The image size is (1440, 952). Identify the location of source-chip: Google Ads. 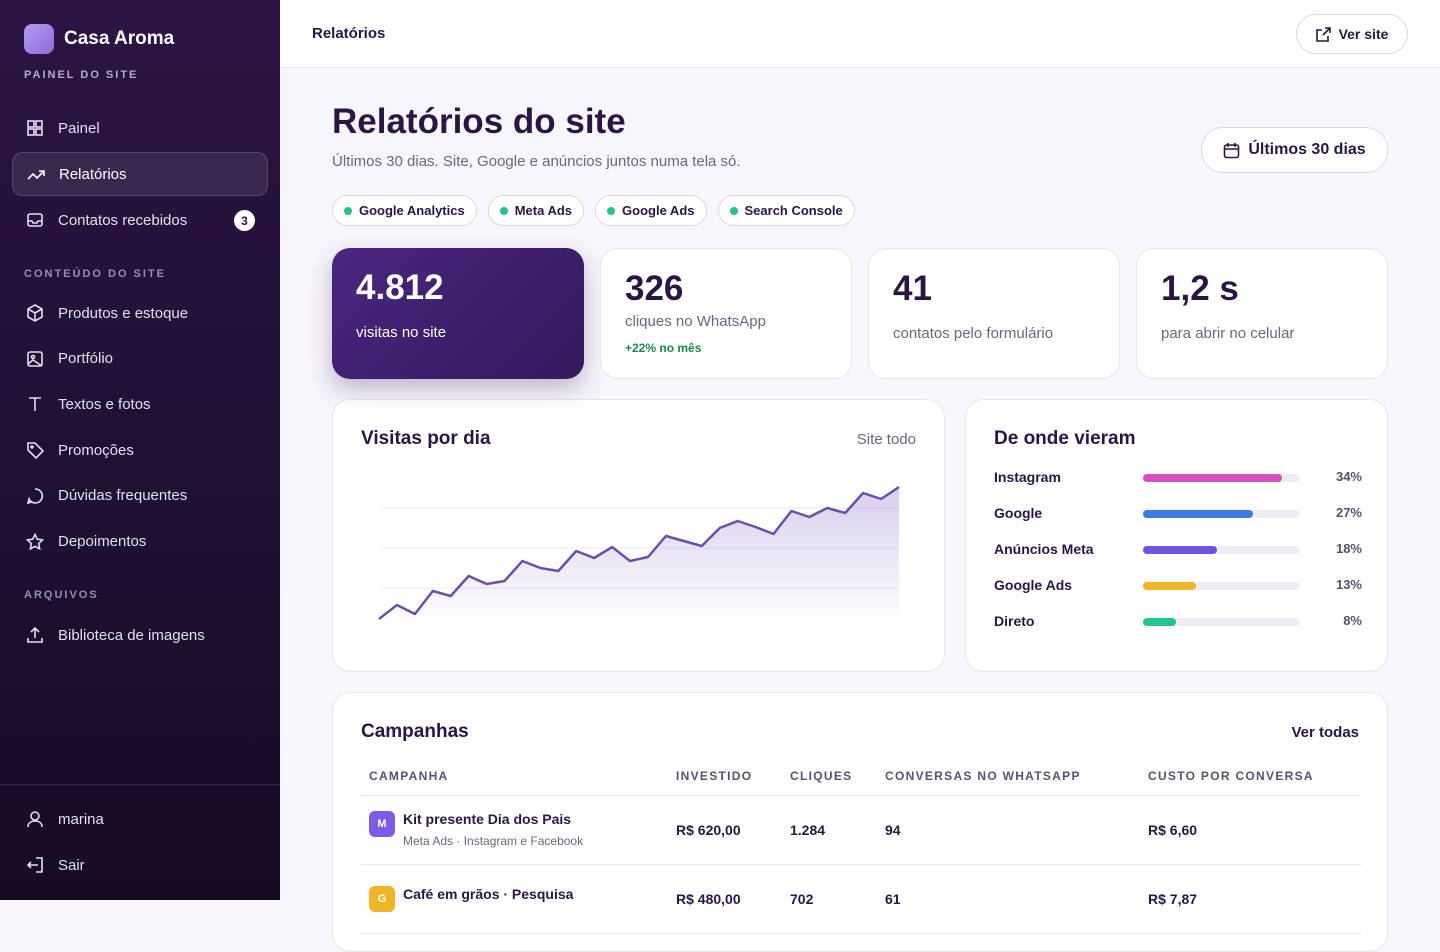
(651, 210).